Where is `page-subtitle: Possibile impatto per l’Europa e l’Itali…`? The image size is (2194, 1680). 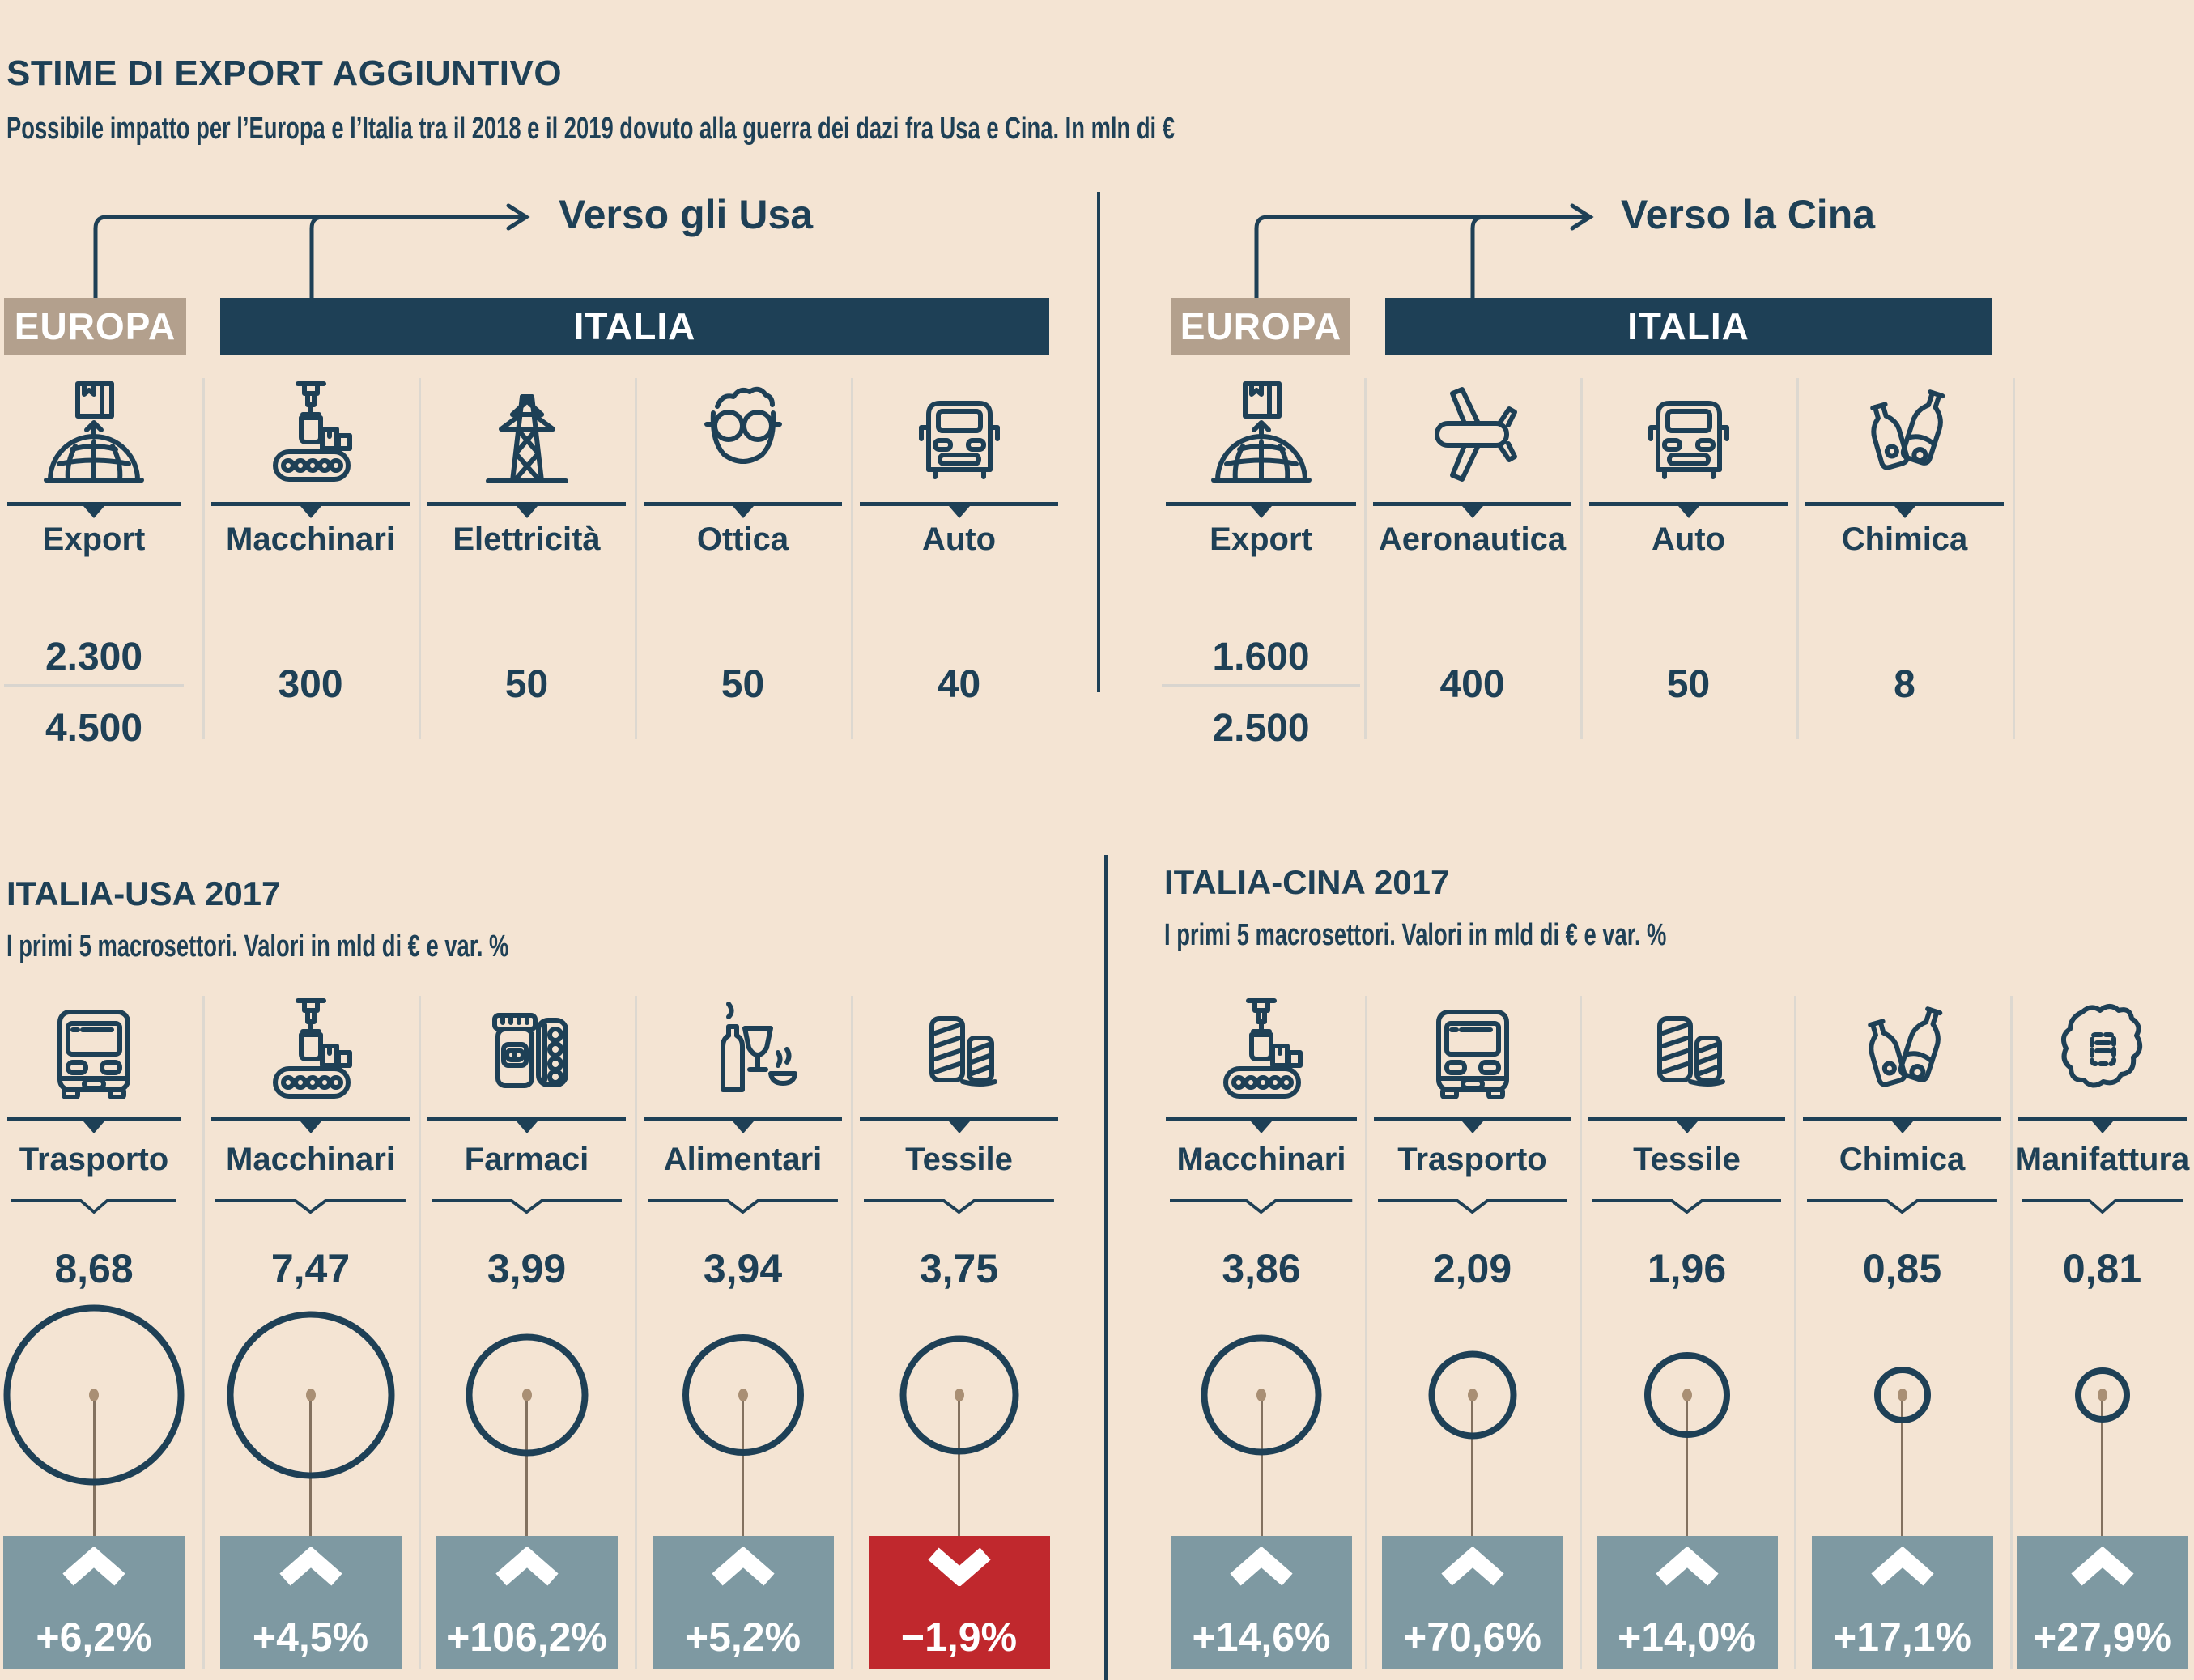 page-subtitle: Possibile impatto per l’Europa e l’Itali… is located at coordinates (590, 129).